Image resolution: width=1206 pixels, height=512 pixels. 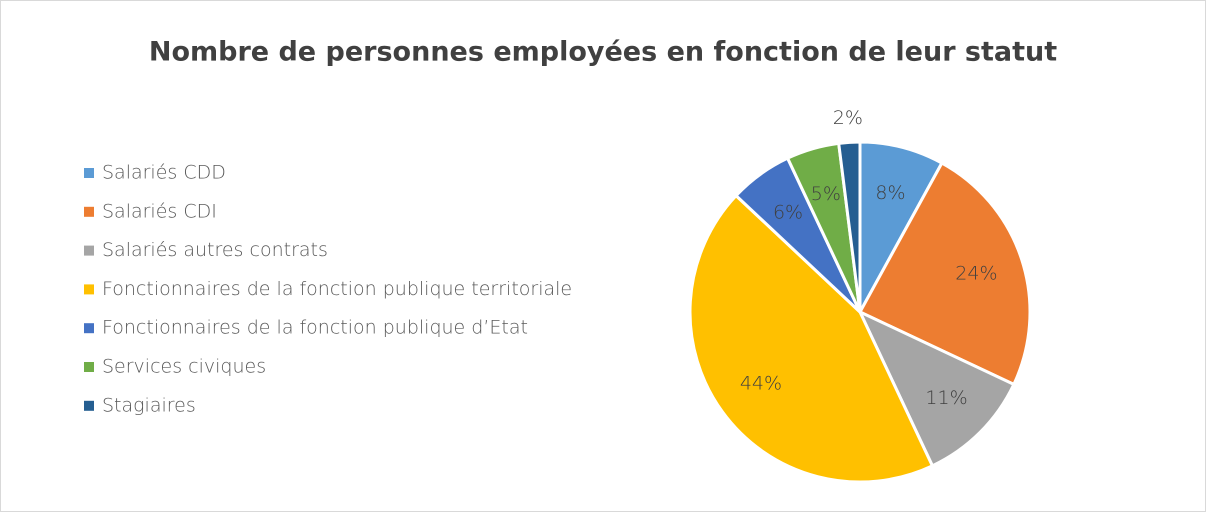 I want to click on data-label: 44%, so click(x=761, y=383).